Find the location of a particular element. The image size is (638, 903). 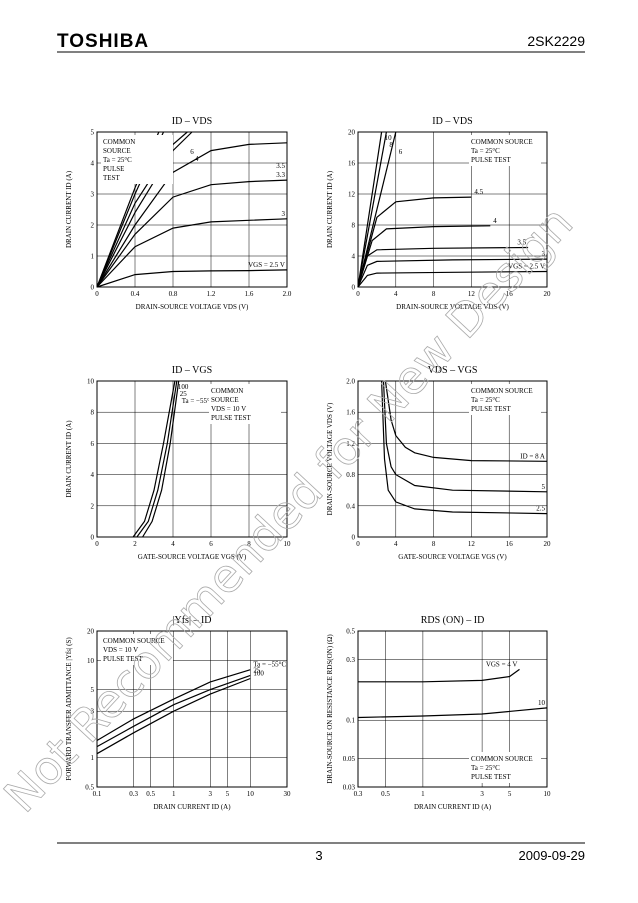

x-tick-label: 20 is located at coordinates (548, 294).